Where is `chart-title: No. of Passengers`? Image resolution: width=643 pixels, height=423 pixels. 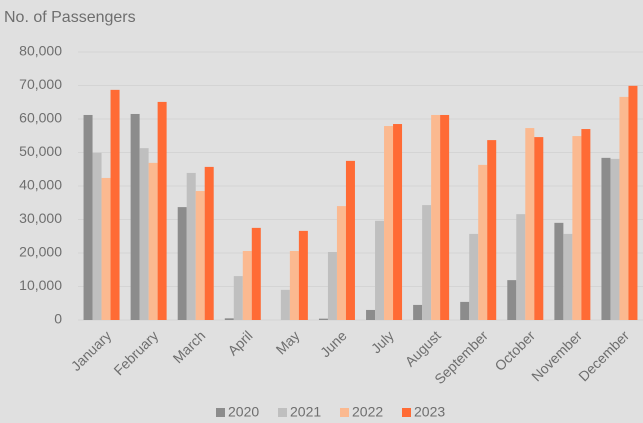 chart-title: No. of Passengers is located at coordinates (70, 17).